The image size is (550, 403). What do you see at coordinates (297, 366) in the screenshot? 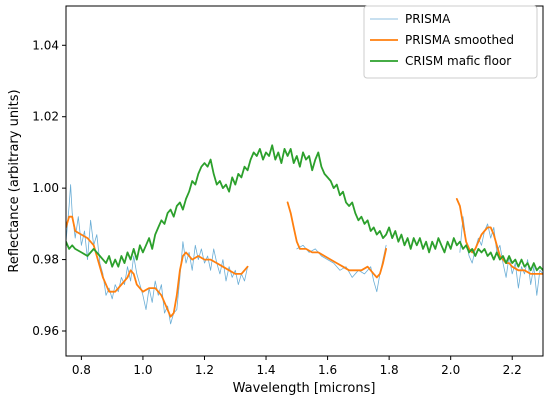
I see `x-axis: 0.8 1.0 1.2 1.4 1.6 1.8 2.0 2.2` at bounding box center [297, 366].